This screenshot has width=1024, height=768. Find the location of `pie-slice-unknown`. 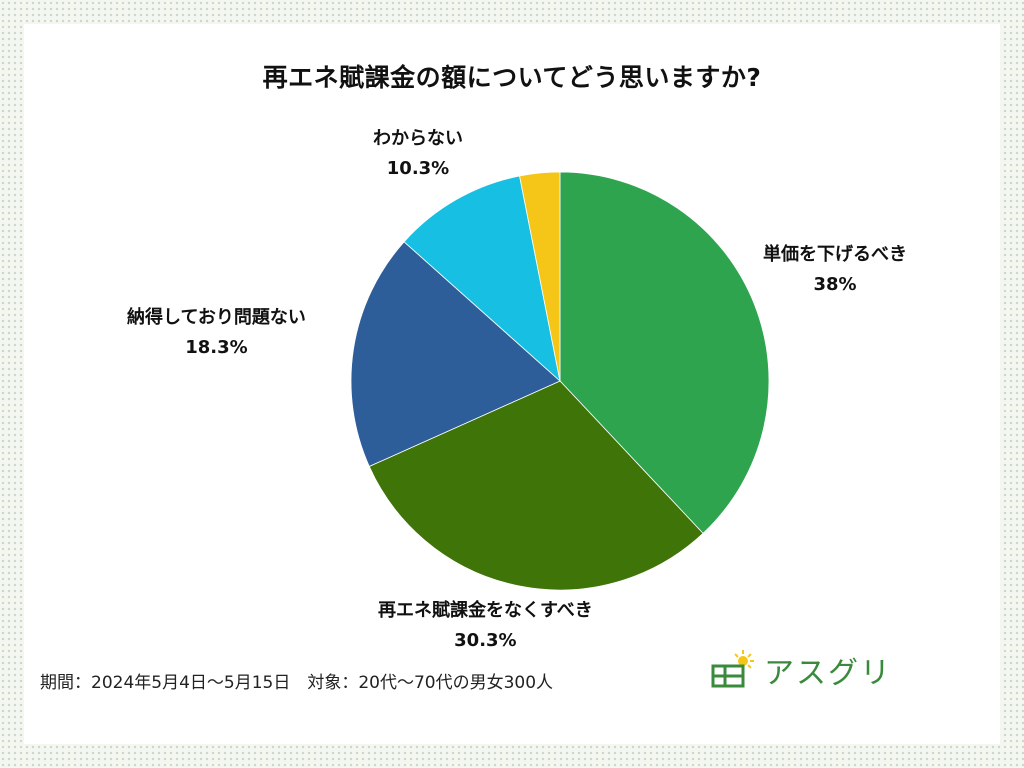

pie-slice-unknown is located at coordinates (482, 279).